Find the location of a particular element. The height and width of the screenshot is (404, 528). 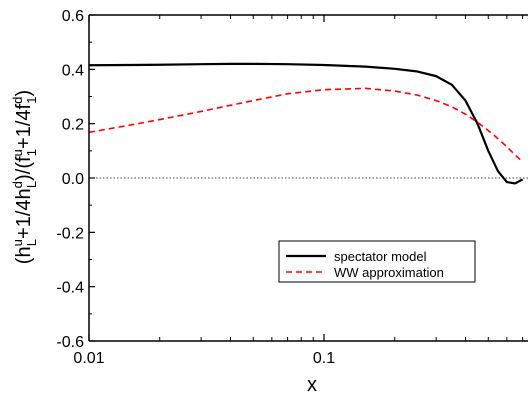

y-tick-label: 0.2 is located at coordinates (73, 125).